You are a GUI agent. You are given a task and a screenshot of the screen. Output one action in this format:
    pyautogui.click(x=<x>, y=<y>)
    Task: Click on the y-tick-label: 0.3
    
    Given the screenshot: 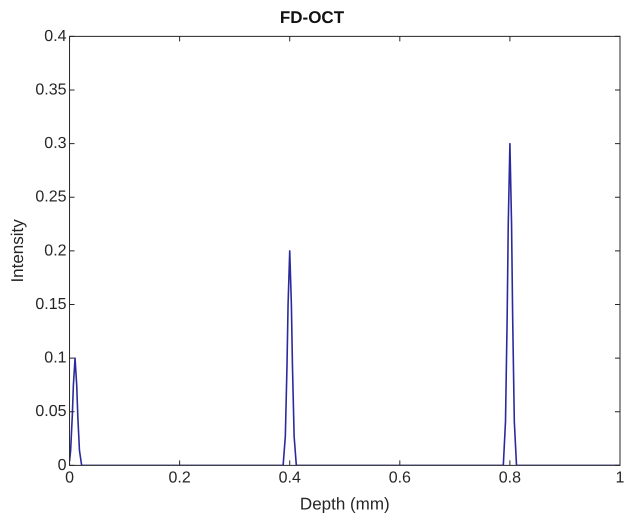 What is the action you would take?
    pyautogui.click(x=55, y=143)
    